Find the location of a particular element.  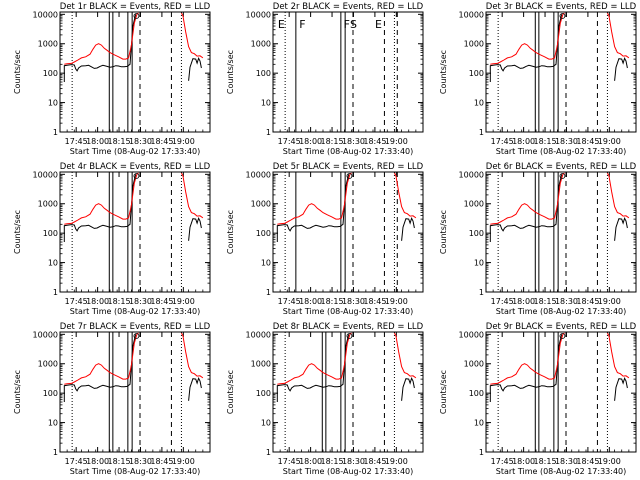

panel-title: Det 9r BLACK = Events, RED = LLD is located at coordinates (561, 327).